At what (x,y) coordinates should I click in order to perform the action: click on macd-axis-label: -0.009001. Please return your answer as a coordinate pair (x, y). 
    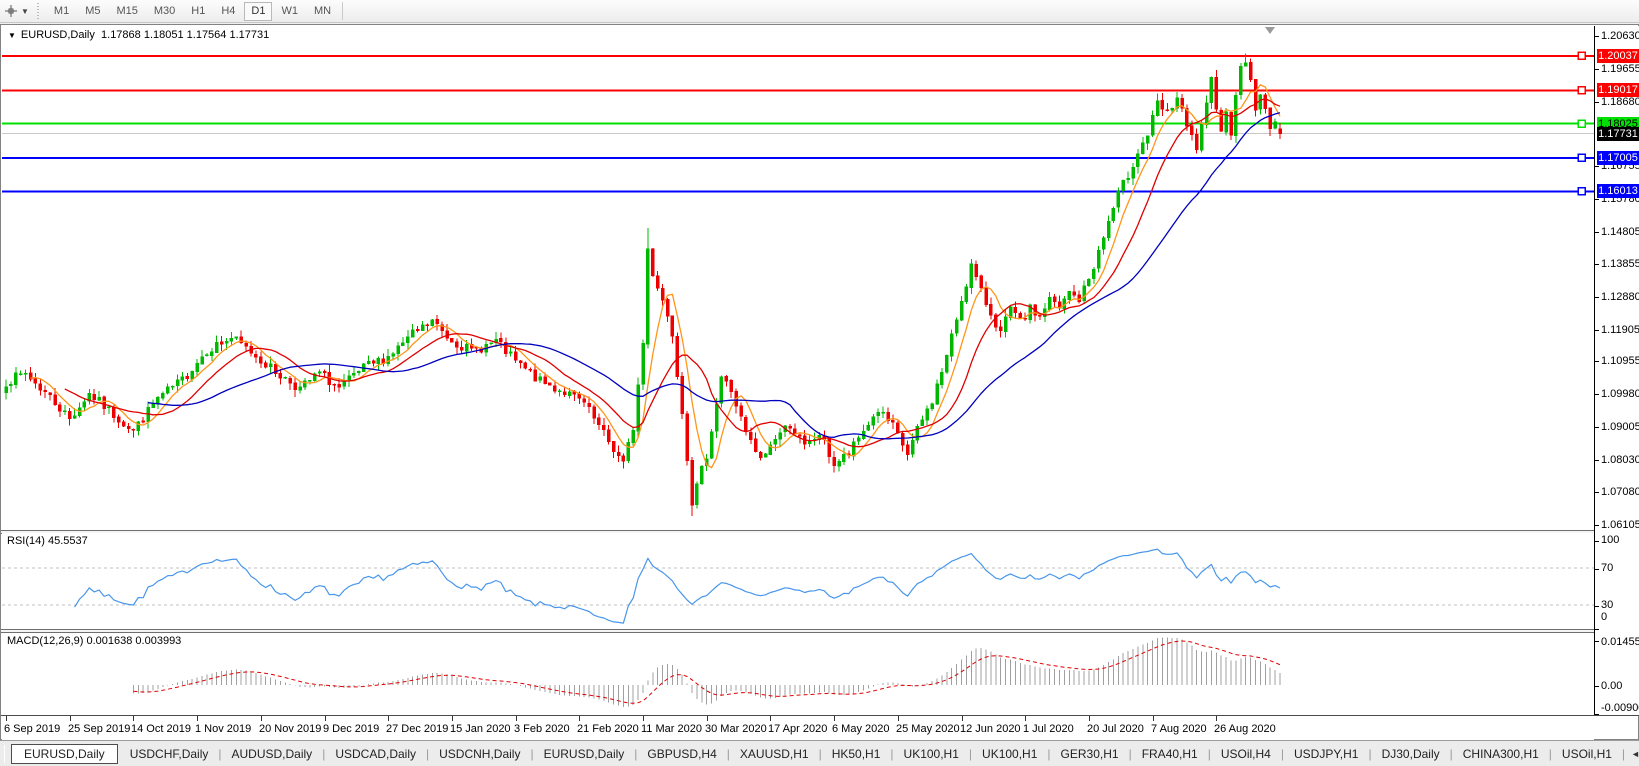
    Looking at the image, I should click on (1620, 708).